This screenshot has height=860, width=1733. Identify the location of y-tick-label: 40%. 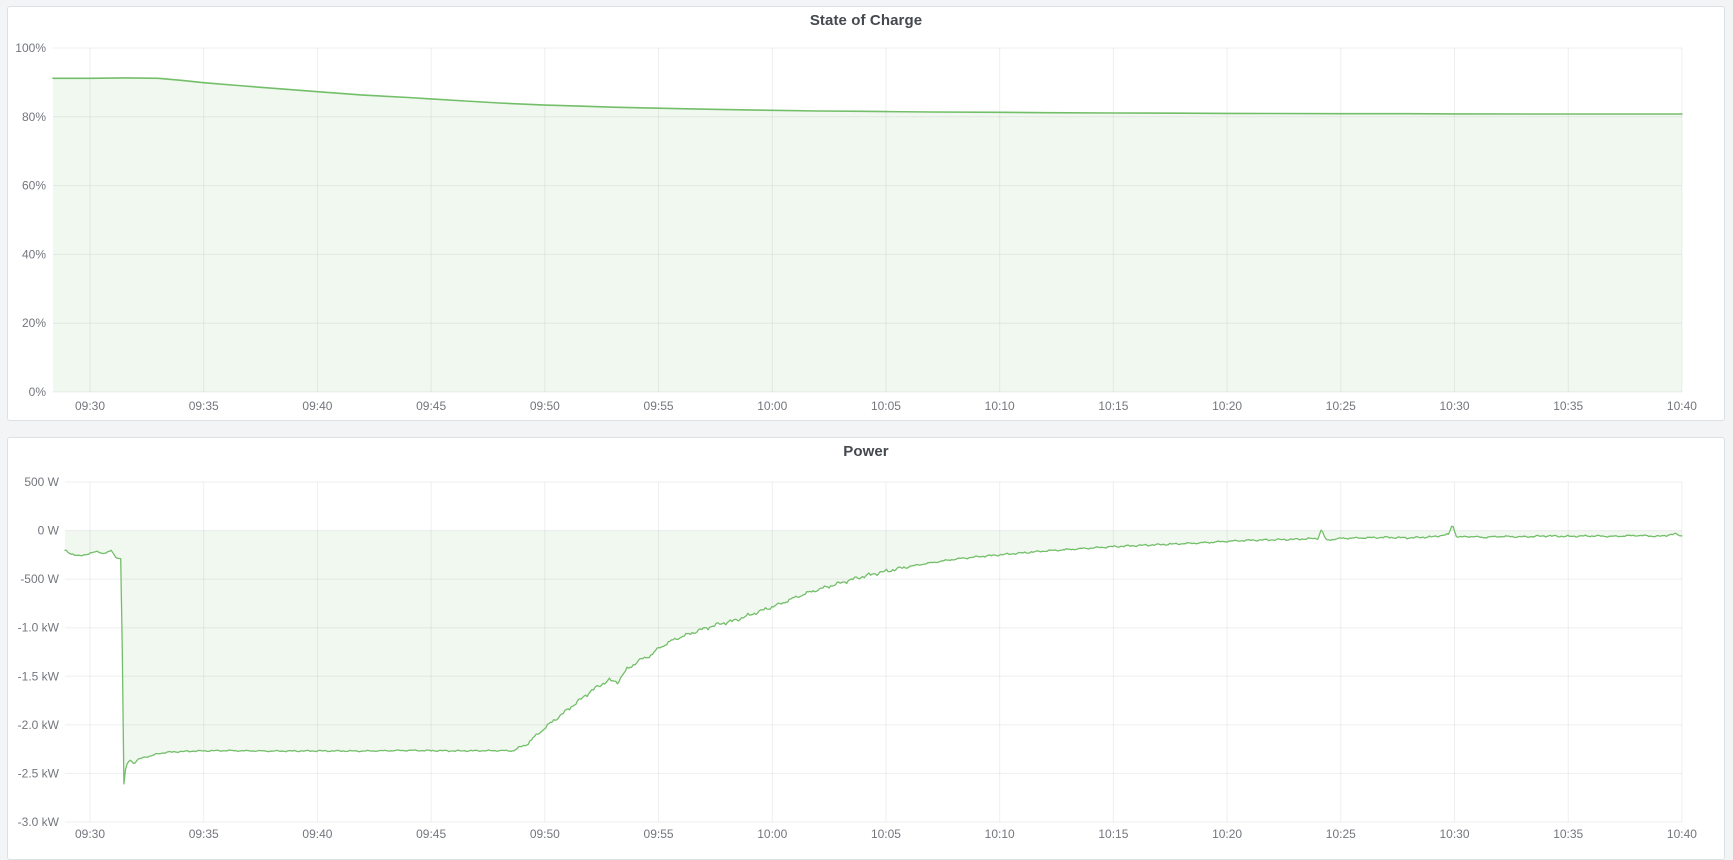
(34, 254).